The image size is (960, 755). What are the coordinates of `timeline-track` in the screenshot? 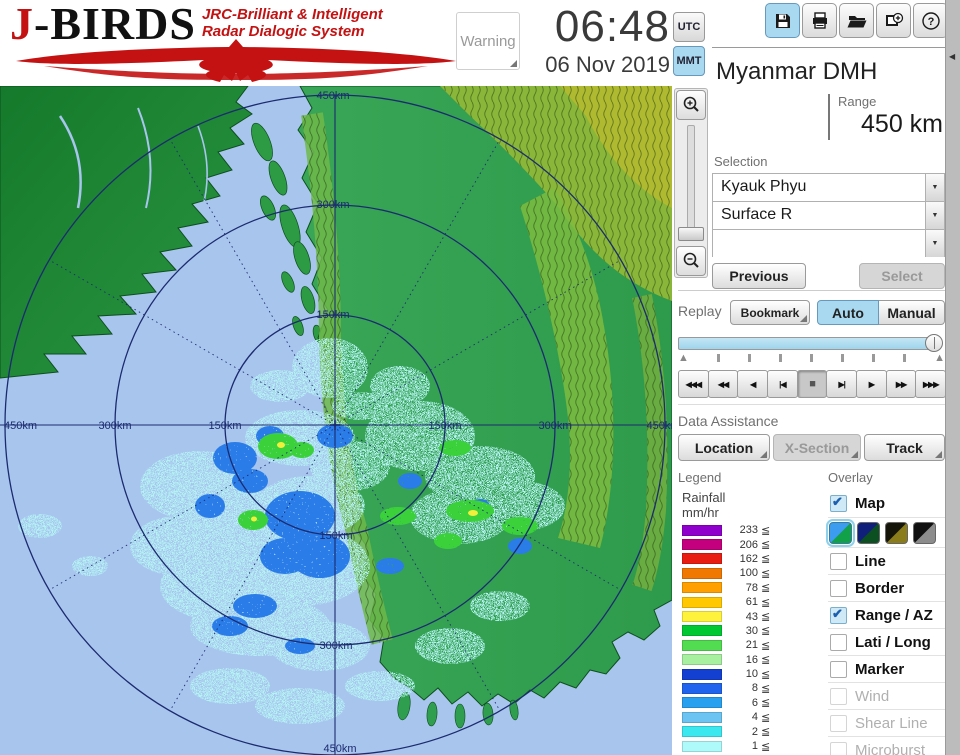 It's located at (805, 343).